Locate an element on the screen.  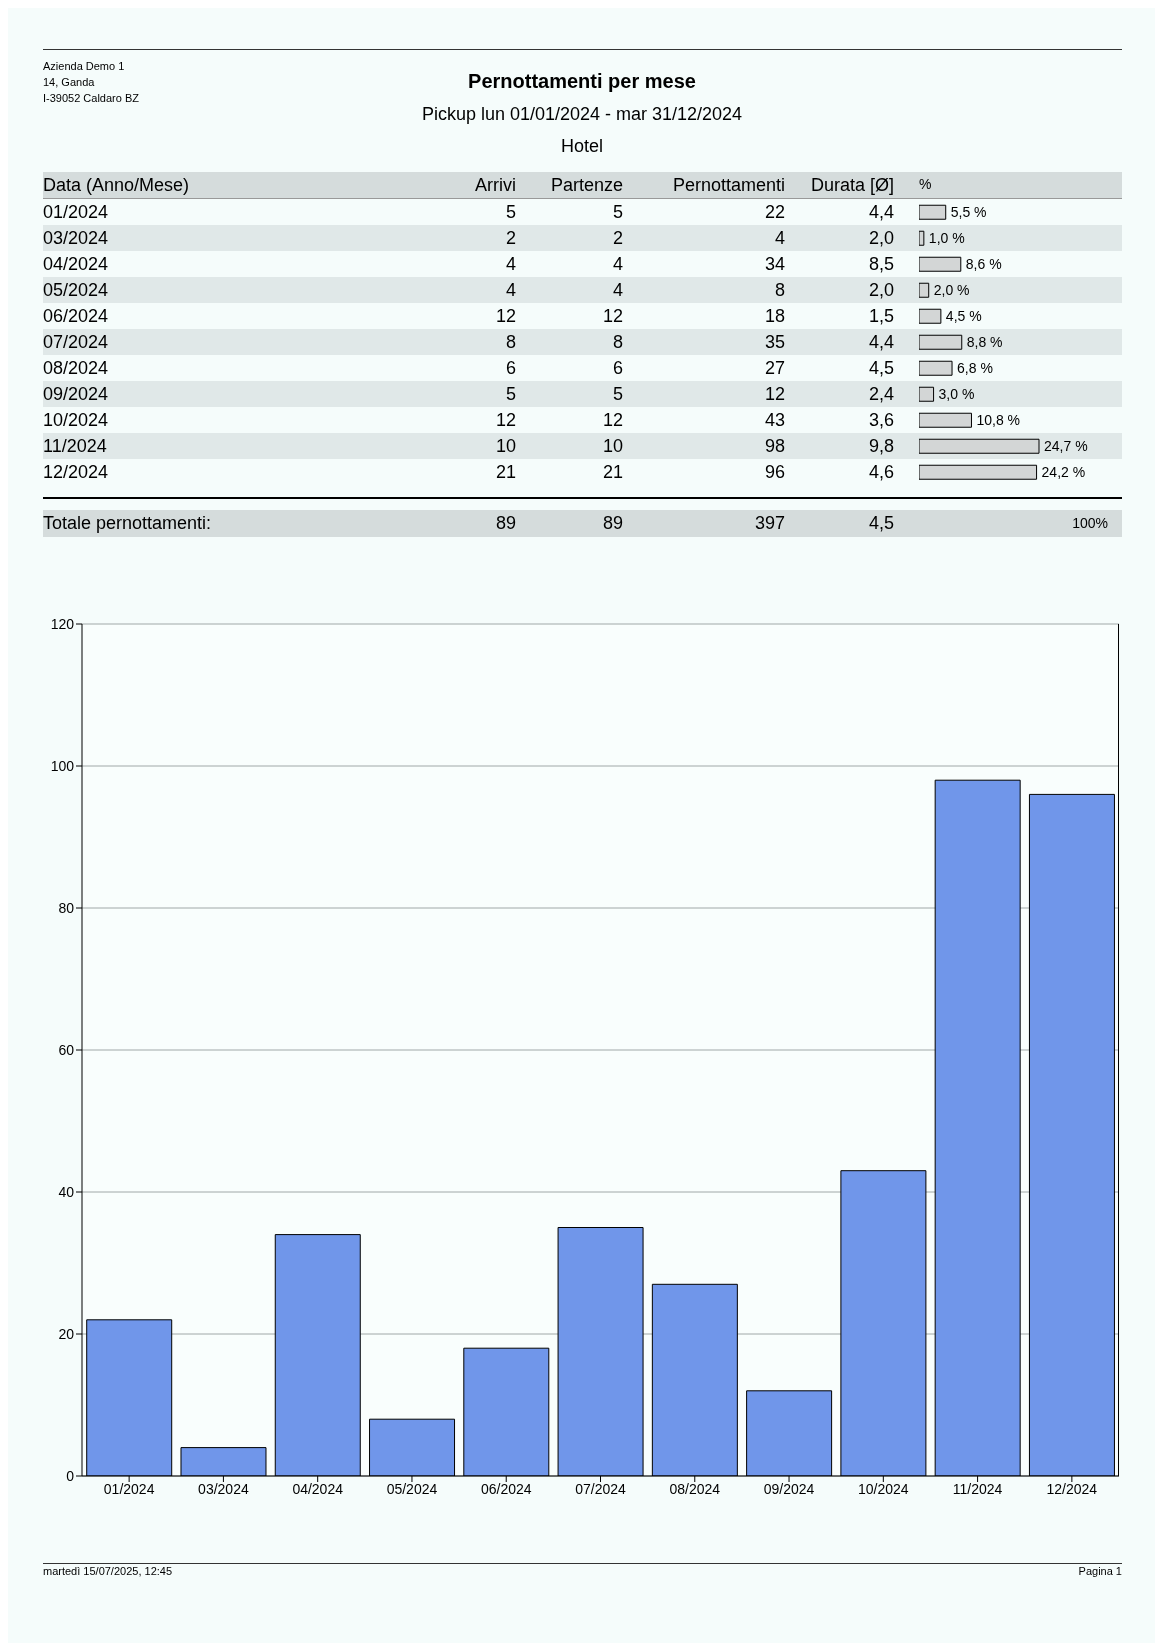
text: 89 is located at coordinates (612, 523).